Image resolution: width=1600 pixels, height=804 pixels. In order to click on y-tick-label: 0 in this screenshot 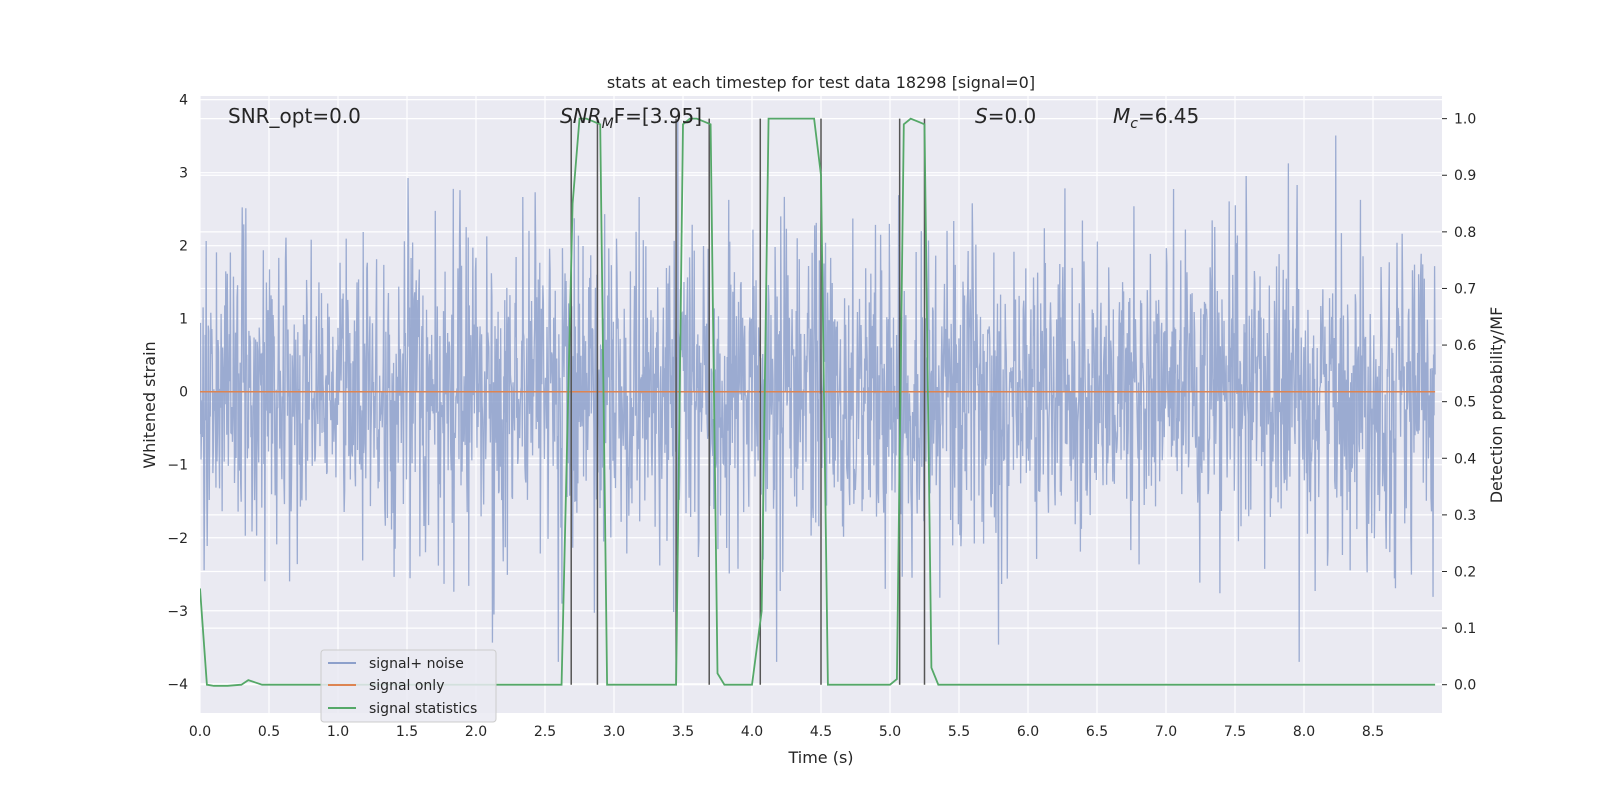, I will do `click(183, 393)`.